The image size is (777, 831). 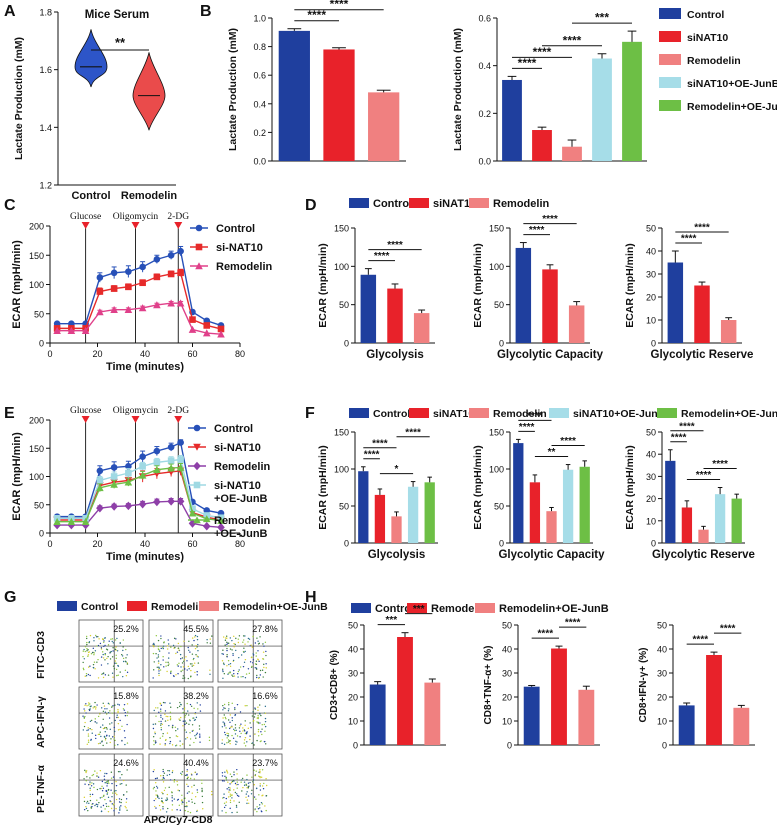 I want to click on panel-e-y-tick-label: 150, so click(x=36, y=449).